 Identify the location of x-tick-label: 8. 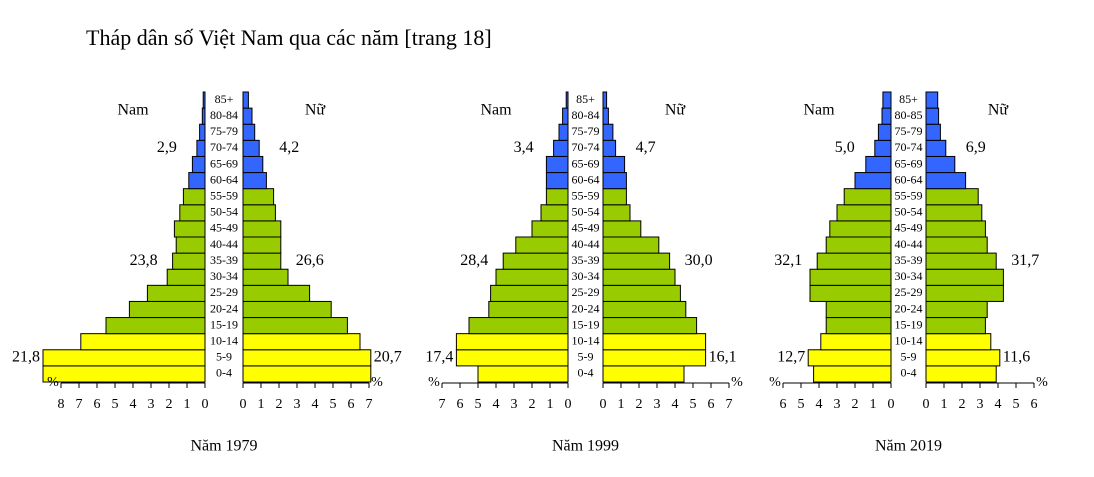
(61, 404).